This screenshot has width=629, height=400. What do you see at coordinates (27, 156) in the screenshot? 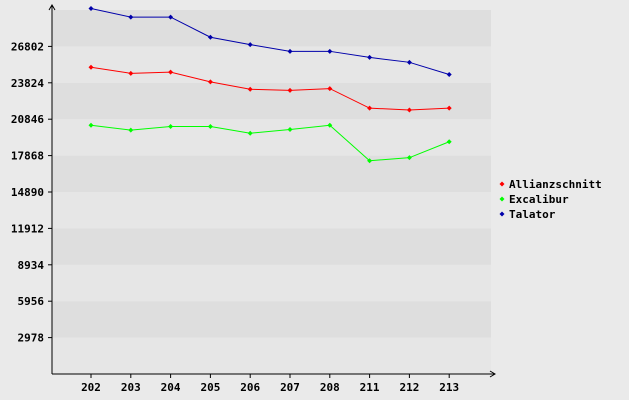
I see `y-tick-label: 17868` at bounding box center [27, 156].